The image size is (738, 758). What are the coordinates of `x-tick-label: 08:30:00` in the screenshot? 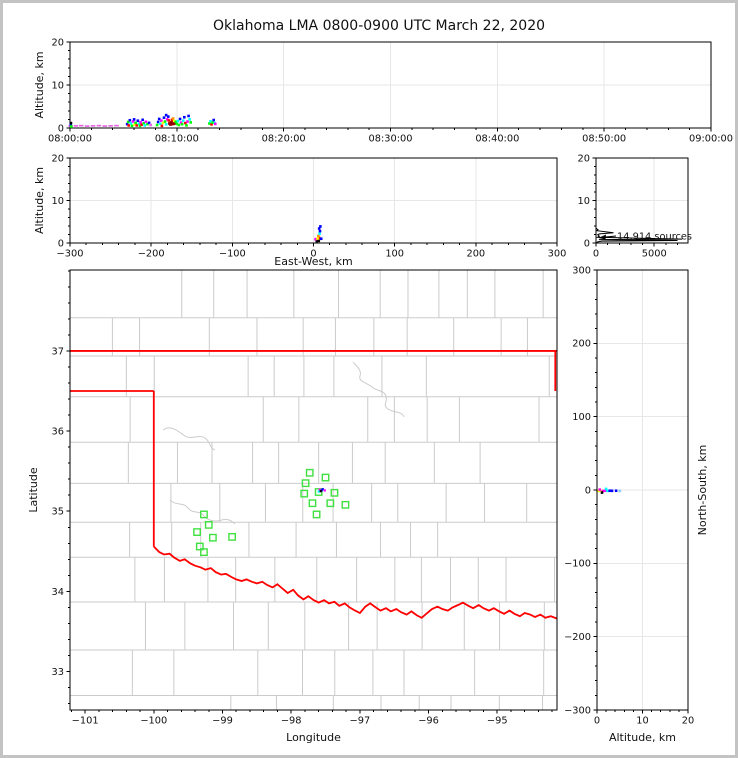 It's located at (391, 139).